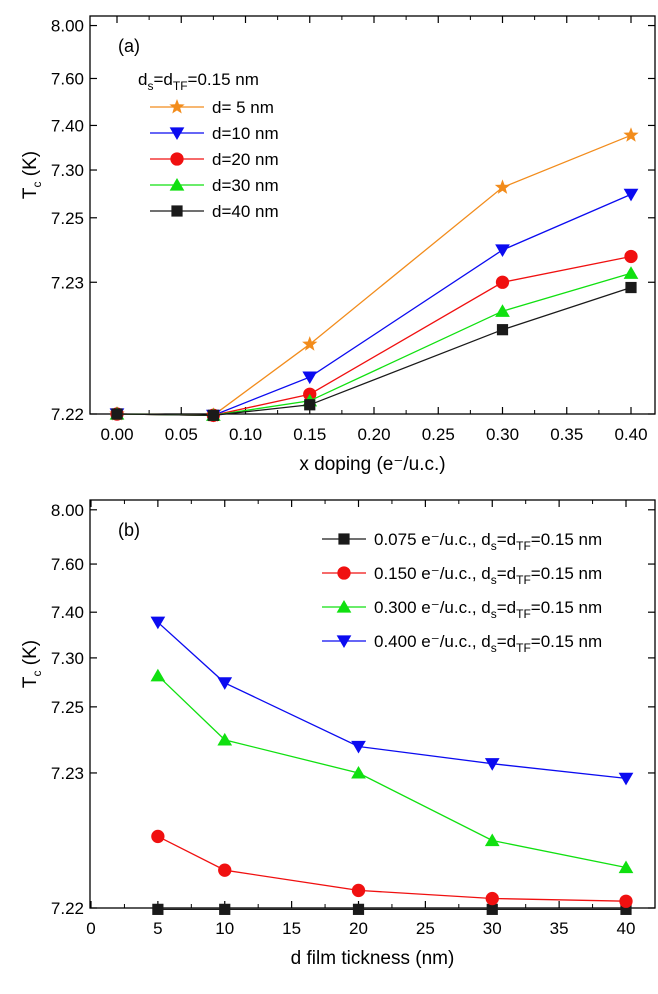  What do you see at coordinates (116, 434) in the screenshot?
I see `x-tick-label: 0.00` at bounding box center [116, 434].